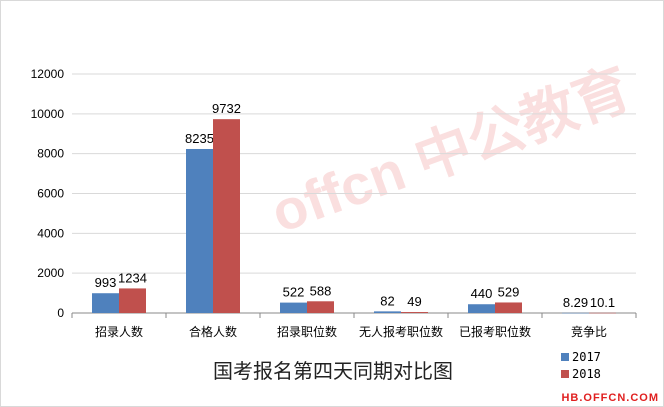 The height and width of the screenshot is (407, 664). Describe the element at coordinates (226, 108) in the screenshot. I see `data-label: 9732` at that location.